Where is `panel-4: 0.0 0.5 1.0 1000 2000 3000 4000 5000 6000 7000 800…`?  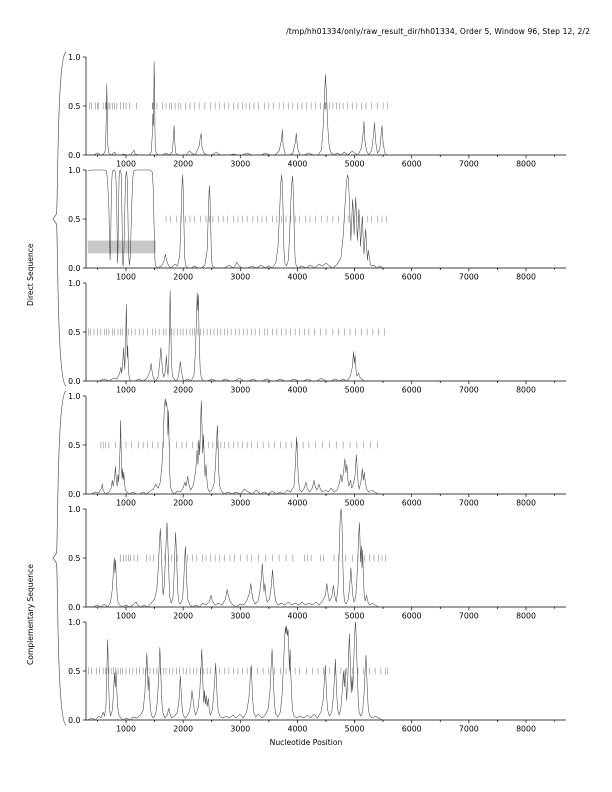
panel-4: 0.0 0.5 1.0 1000 2000 3000 4000 5000 6000 7000 800… is located at coordinates (317, 563).